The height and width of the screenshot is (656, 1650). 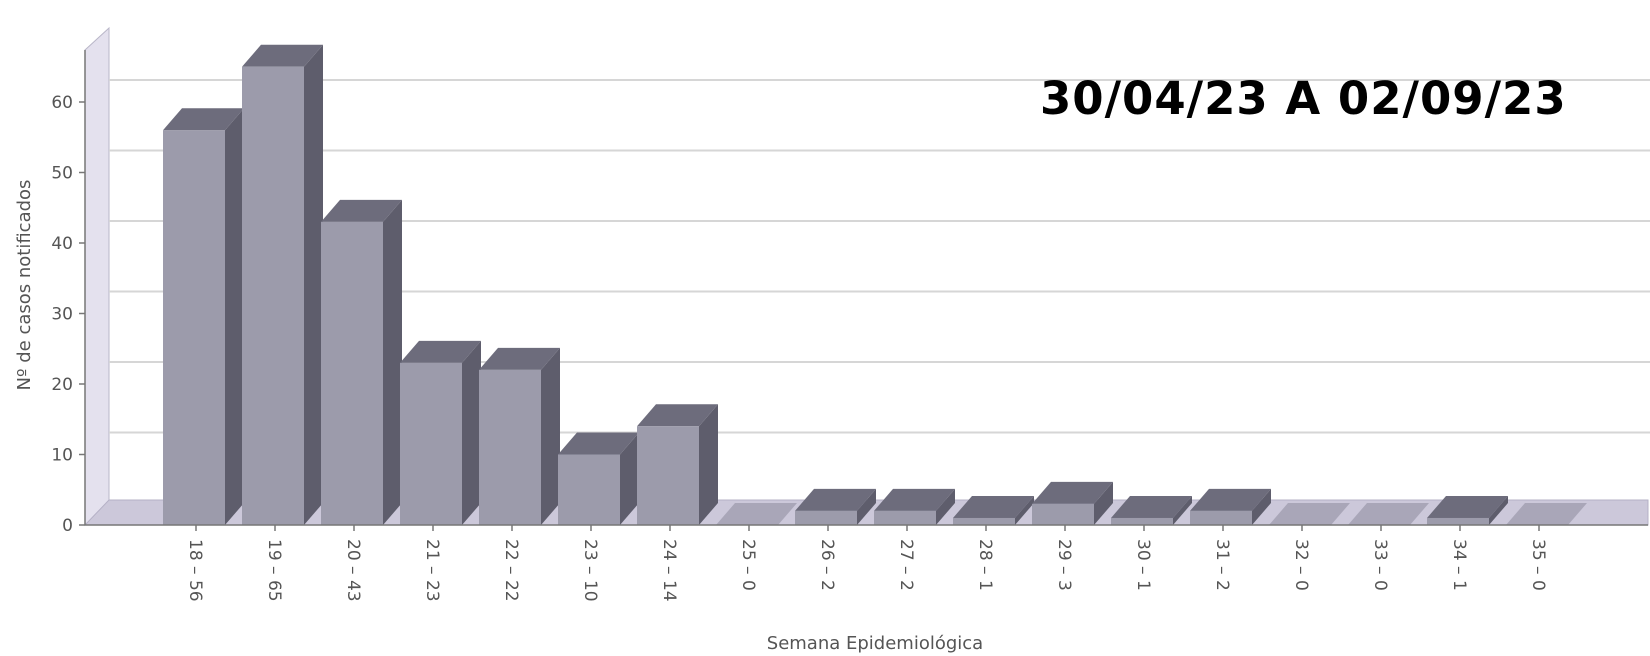 What do you see at coordinates (432, 570) in the screenshot?
I see `x-tick-label: 21 – 23` at bounding box center [432, 570].